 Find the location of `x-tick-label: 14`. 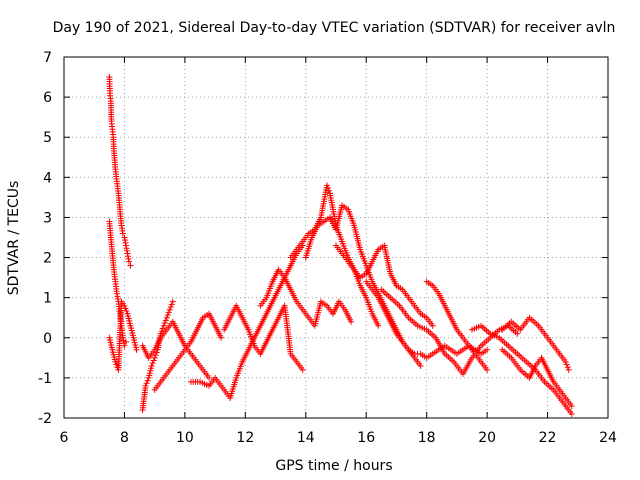

x-tick-label: 14 is located at coordinates (306, 438).